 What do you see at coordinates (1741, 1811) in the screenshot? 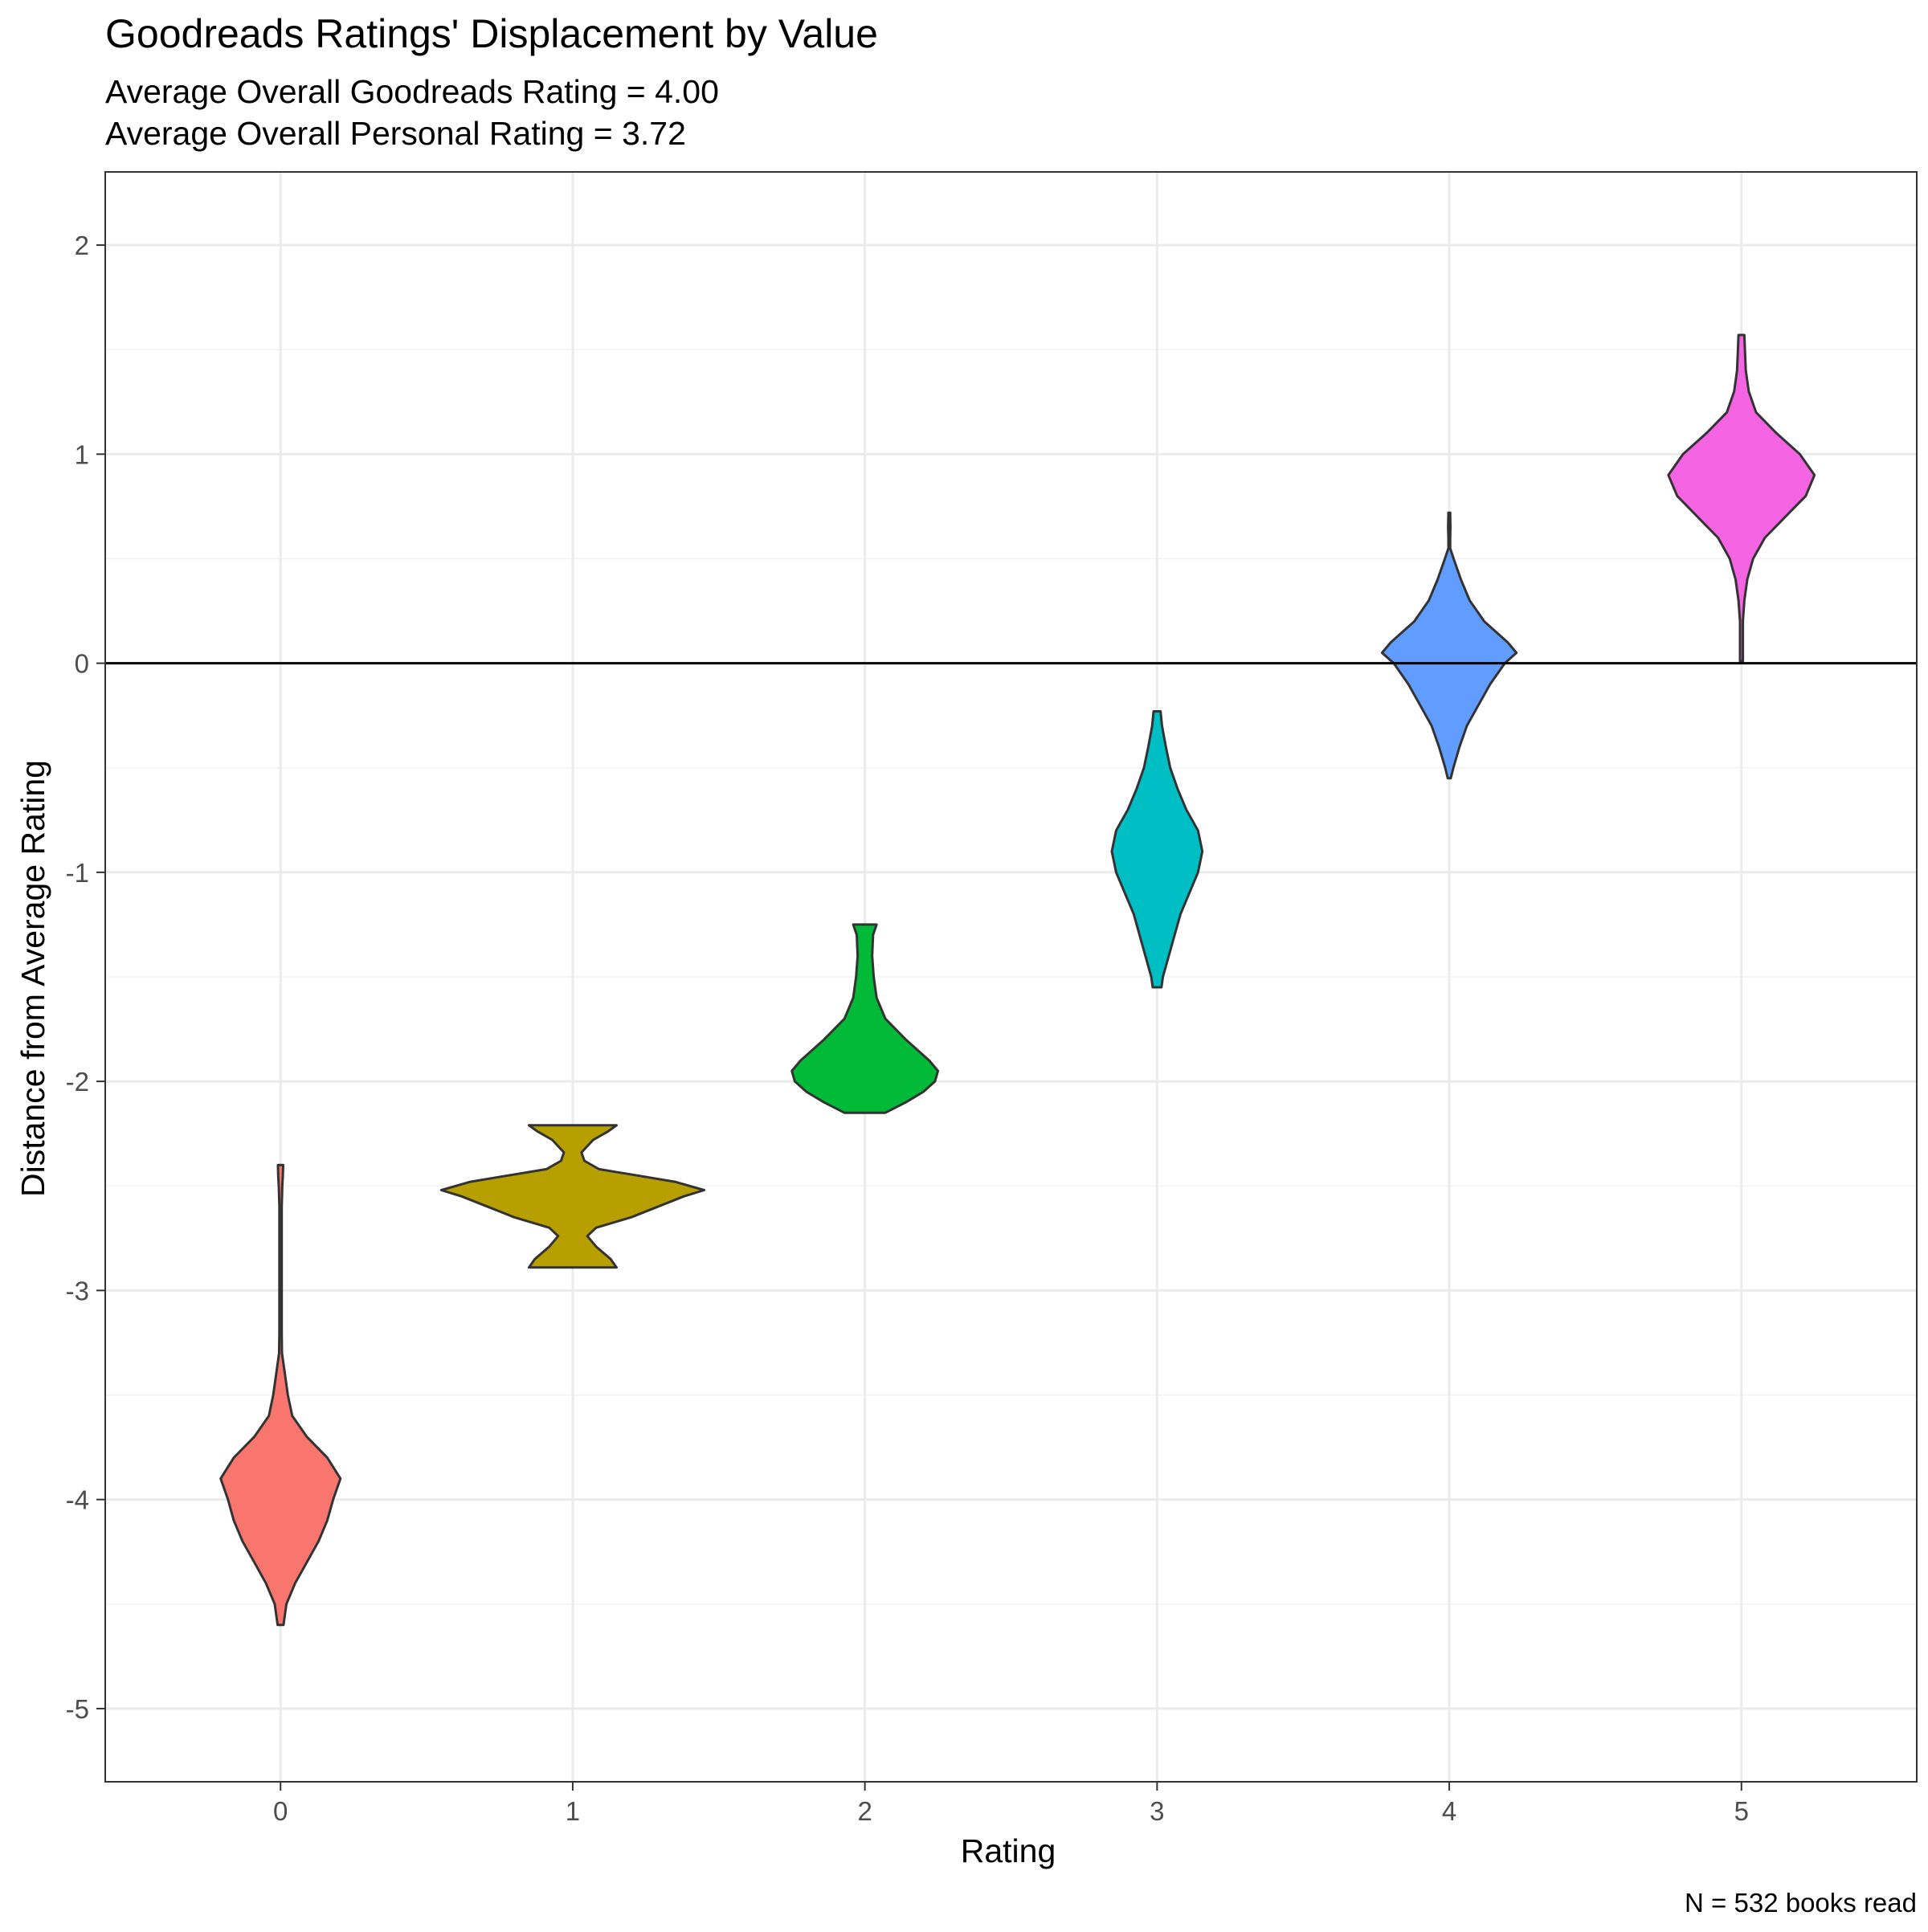
I see `x-tick-label: 5` at bounding box center [1741, 1811].